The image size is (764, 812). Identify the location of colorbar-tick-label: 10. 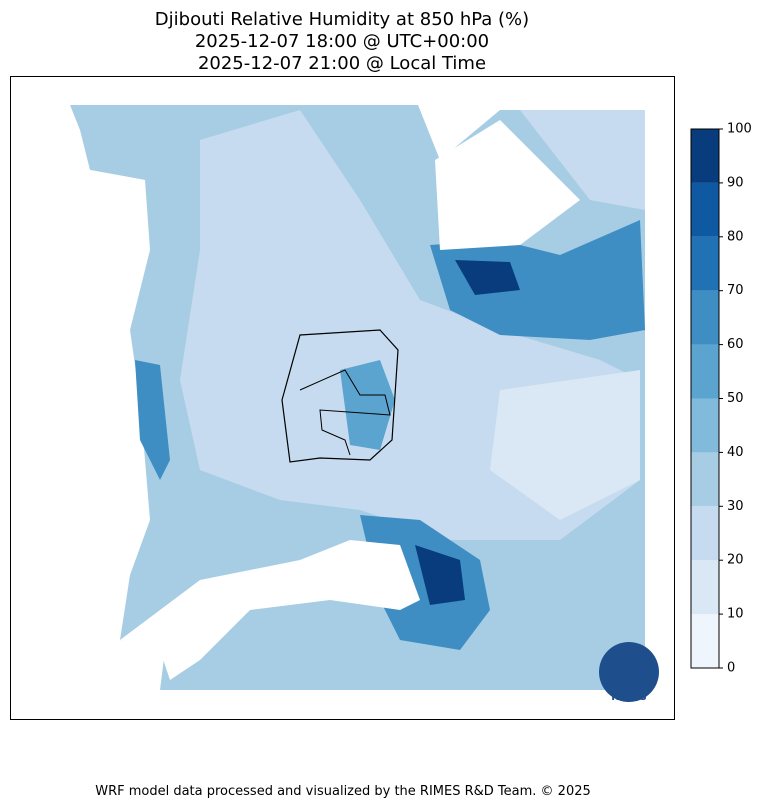
(735, 614).